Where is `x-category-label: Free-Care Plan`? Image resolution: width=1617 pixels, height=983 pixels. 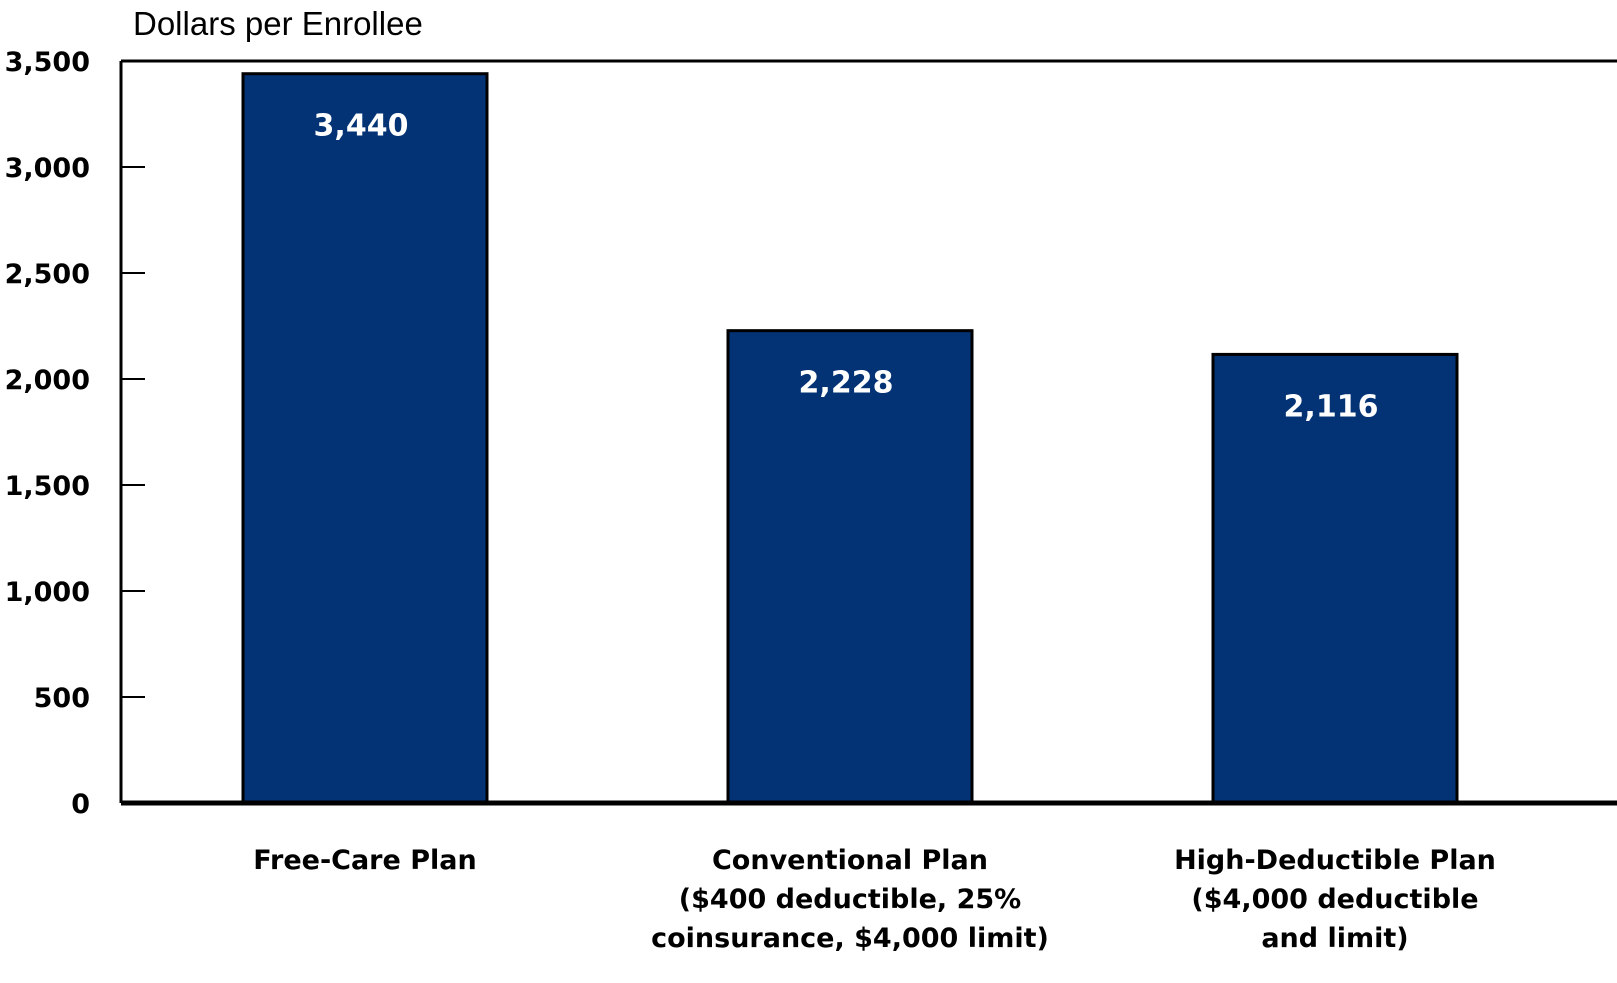
x-category-label: Free-Care Plan is located at coordinates (364, 860).